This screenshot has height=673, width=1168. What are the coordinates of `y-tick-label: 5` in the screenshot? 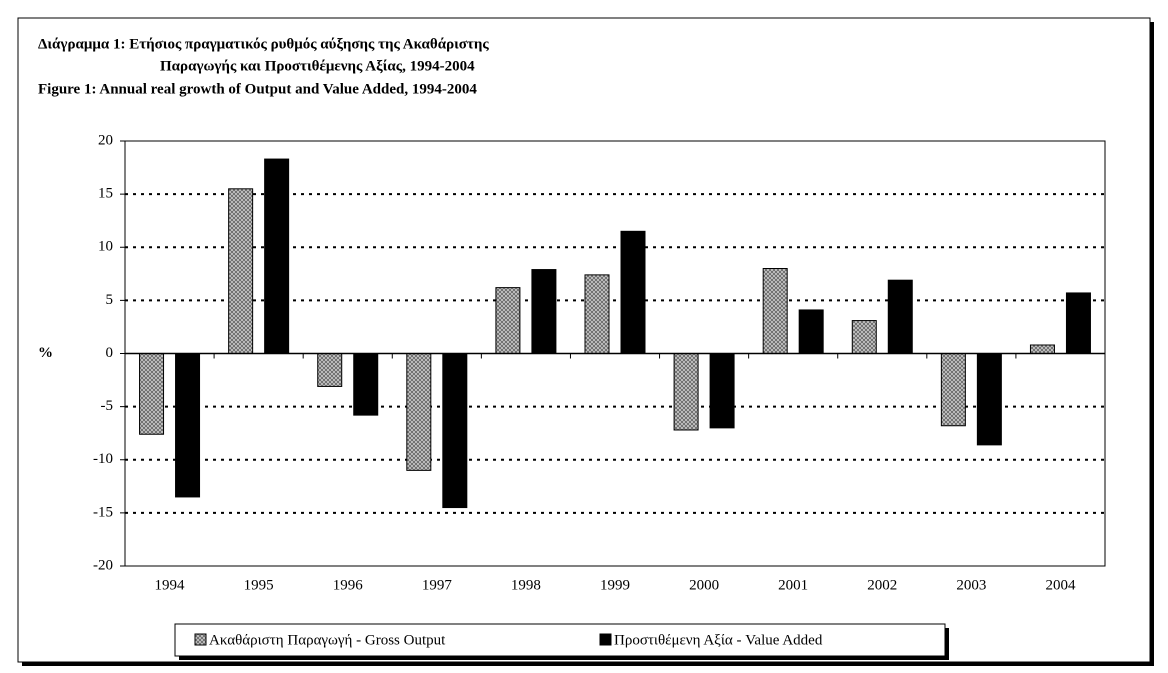 It's located at (110, 300).